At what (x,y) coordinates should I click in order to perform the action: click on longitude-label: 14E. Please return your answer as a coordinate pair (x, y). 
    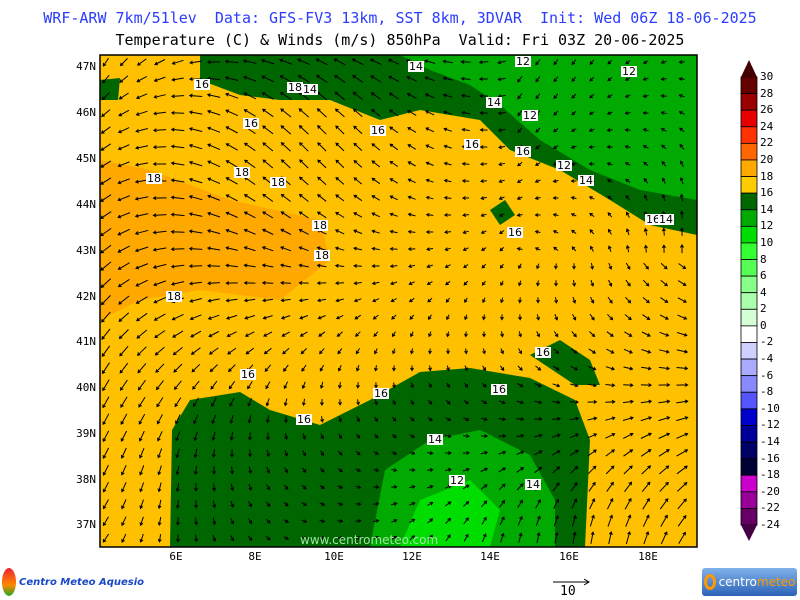
    Looking at the image, I should click on (490, 556).